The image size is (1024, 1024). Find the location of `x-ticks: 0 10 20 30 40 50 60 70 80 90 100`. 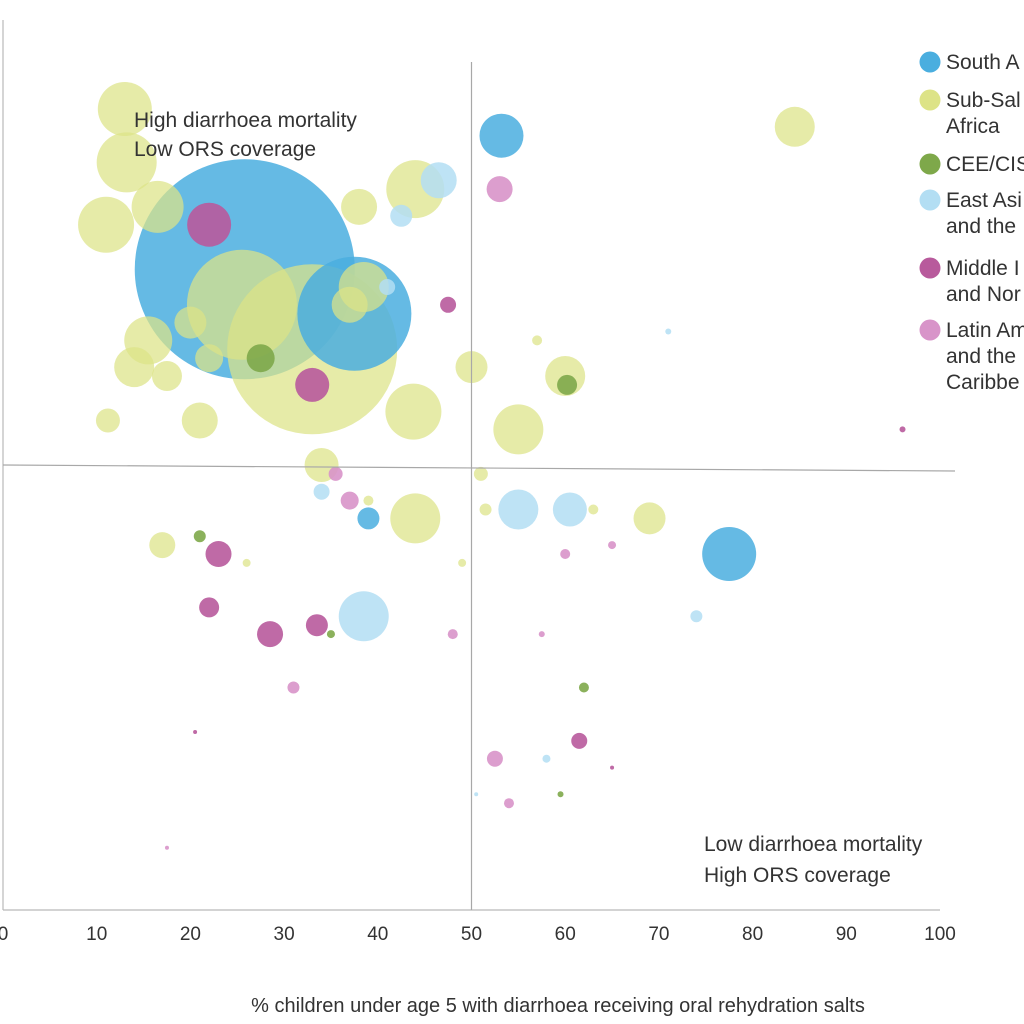

x-ticks: 0 10 20 30 40 50 60 70 80 90 100 is located at coordinates (478, 934).